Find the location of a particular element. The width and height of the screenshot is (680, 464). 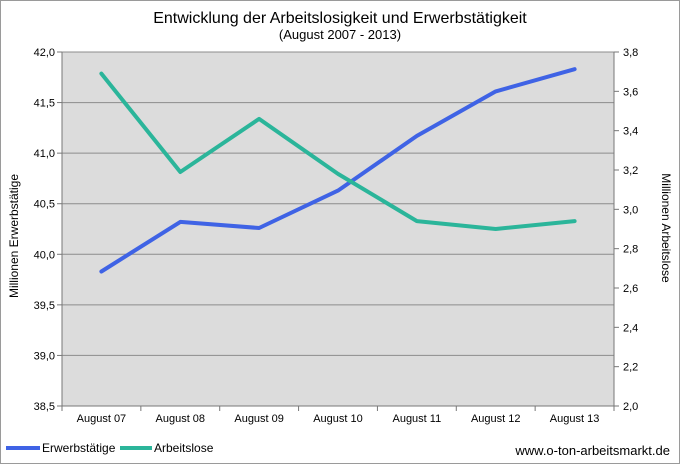

source-url: www.o-ton-arbeitsmarkt.de is located at coordinates (592, 450).